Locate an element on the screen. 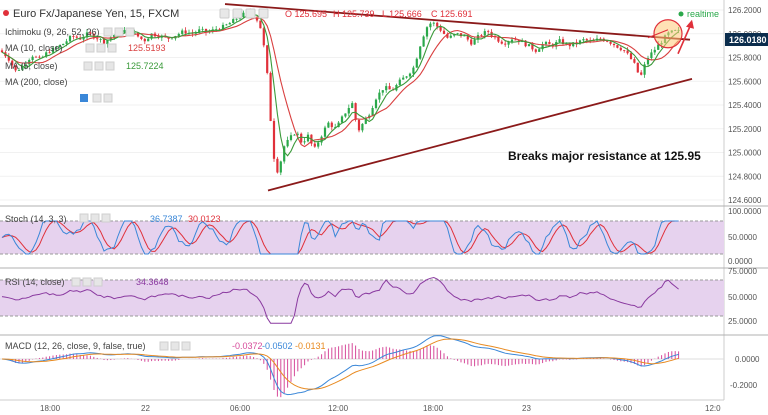 This screenshot has width=768, height=415. time-axis: 18:00 22 06:00 12:00 18:00 23 06:00 12:0 is located at coordinates (362, 406).